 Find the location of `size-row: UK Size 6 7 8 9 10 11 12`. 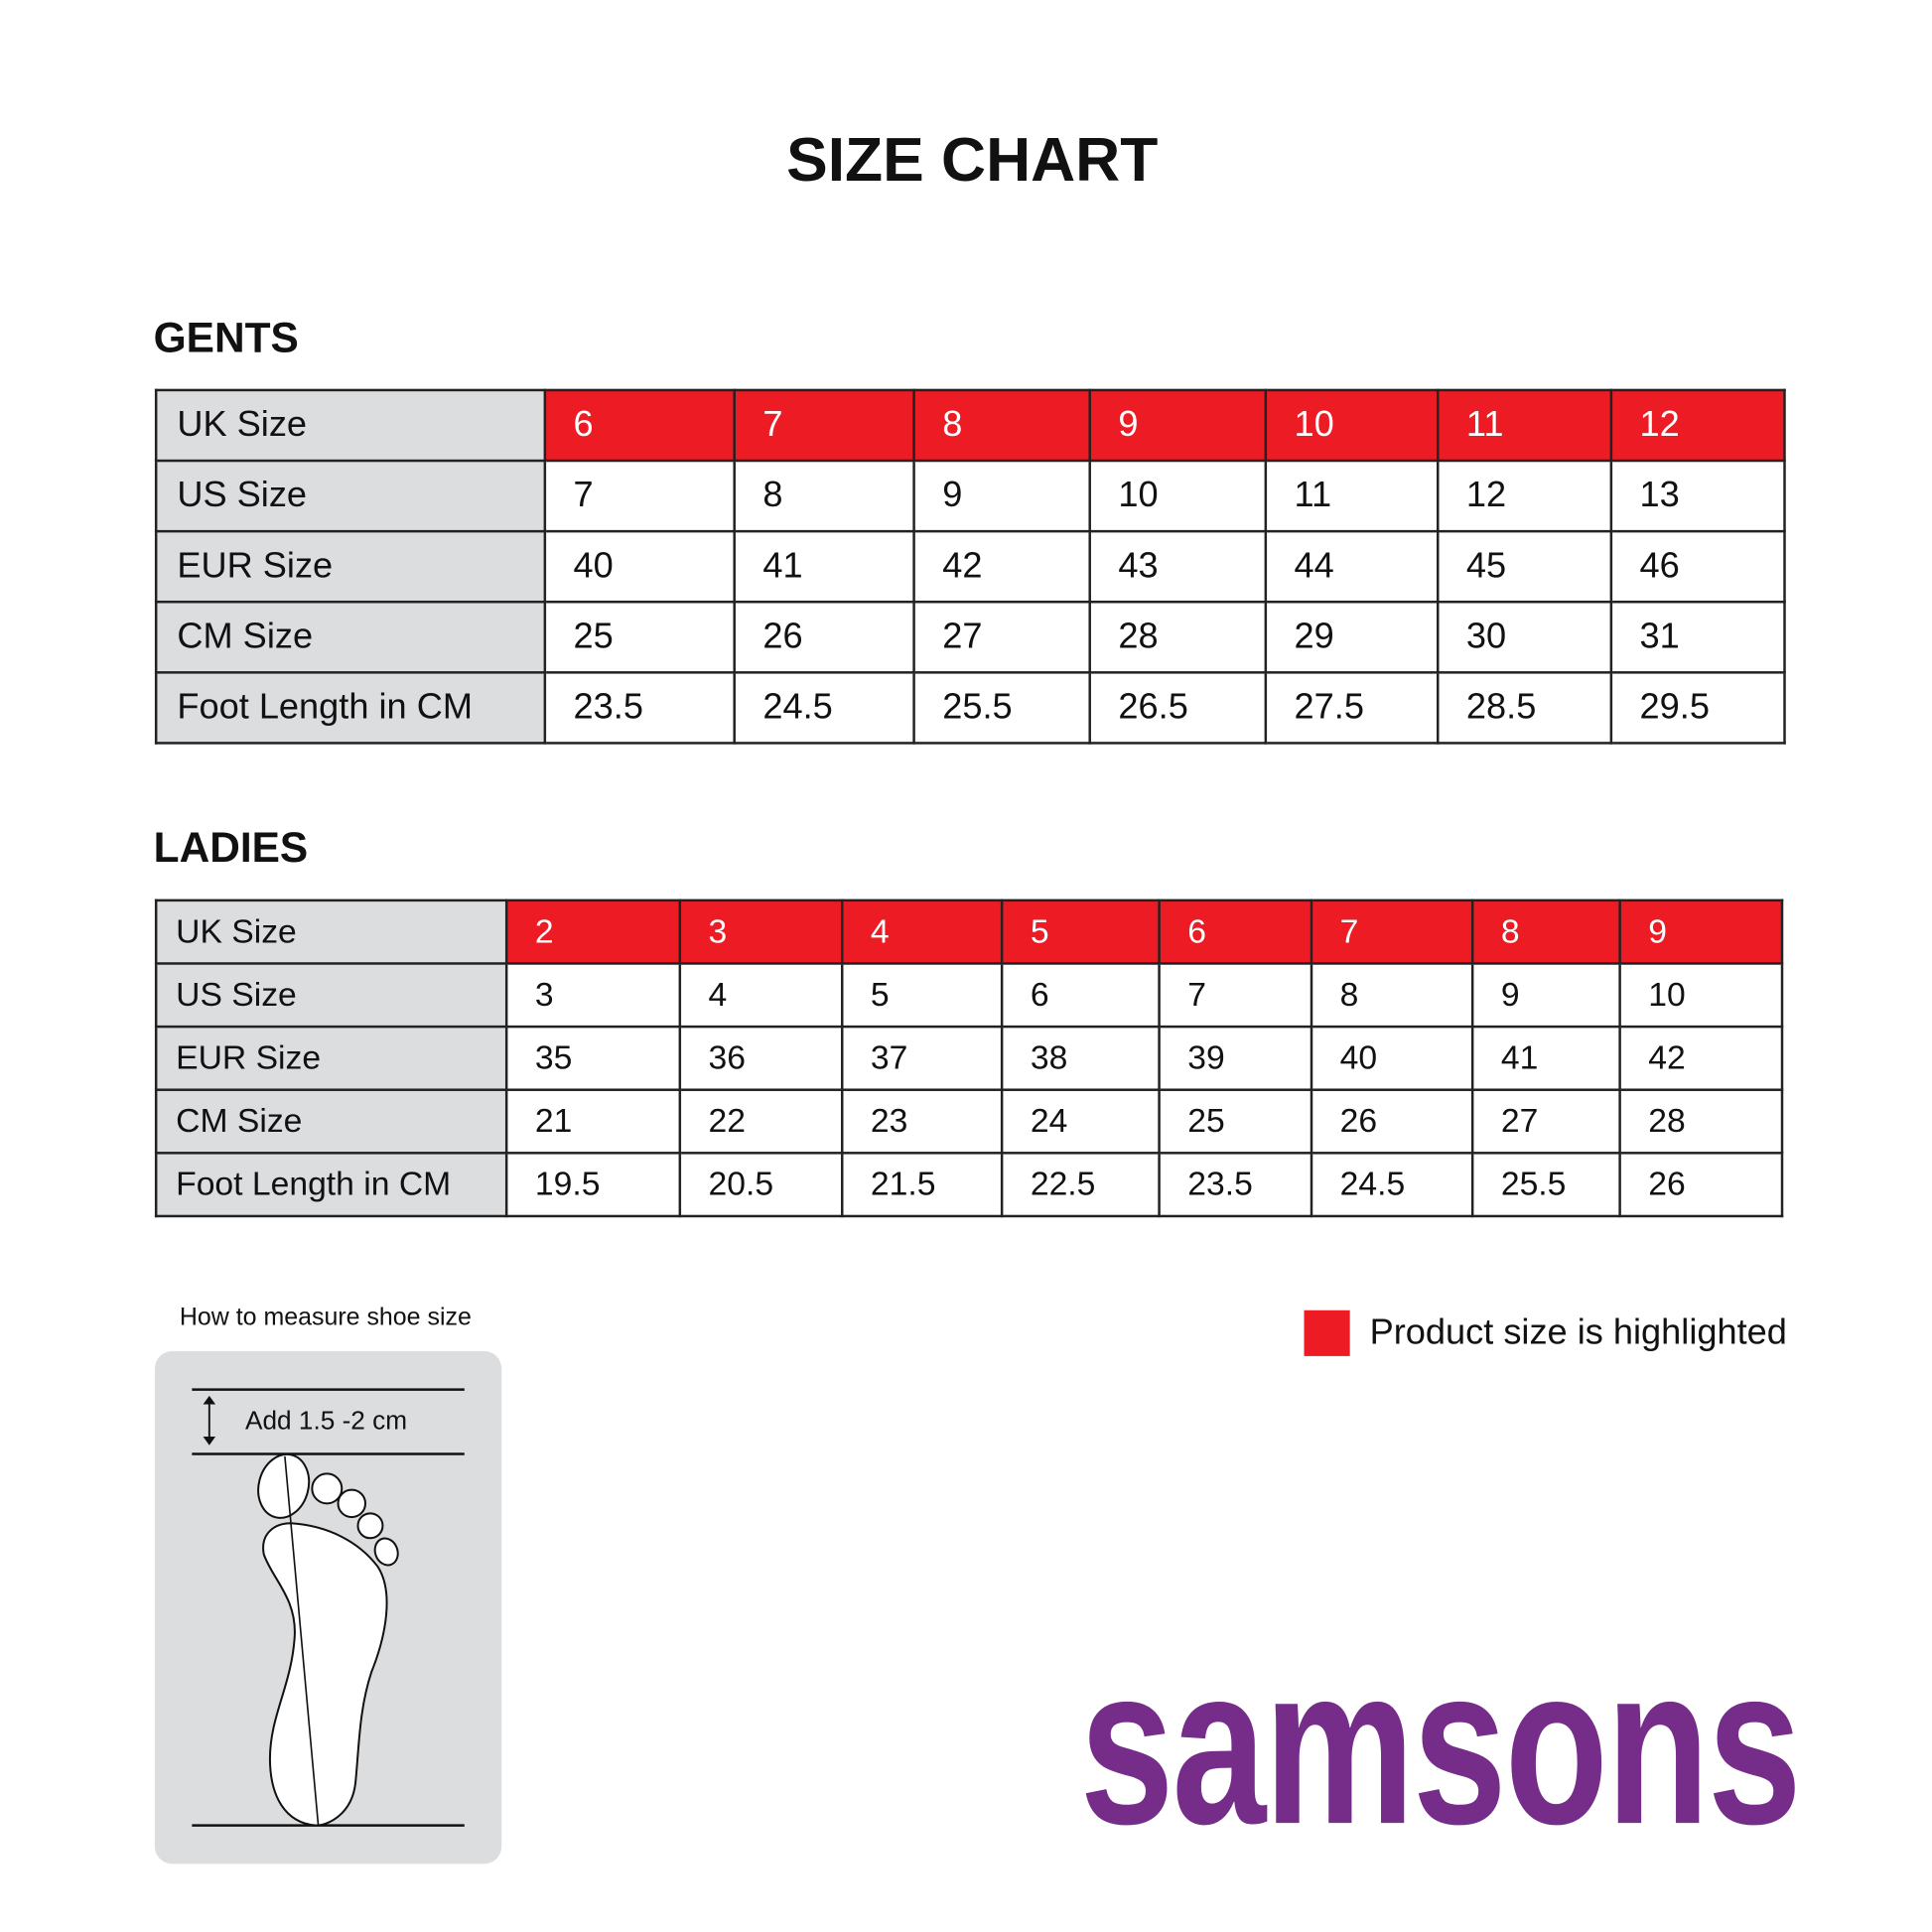

size-row: UK Size 6 7 8 9 10 11 12 is located at coordinates (970, 426).